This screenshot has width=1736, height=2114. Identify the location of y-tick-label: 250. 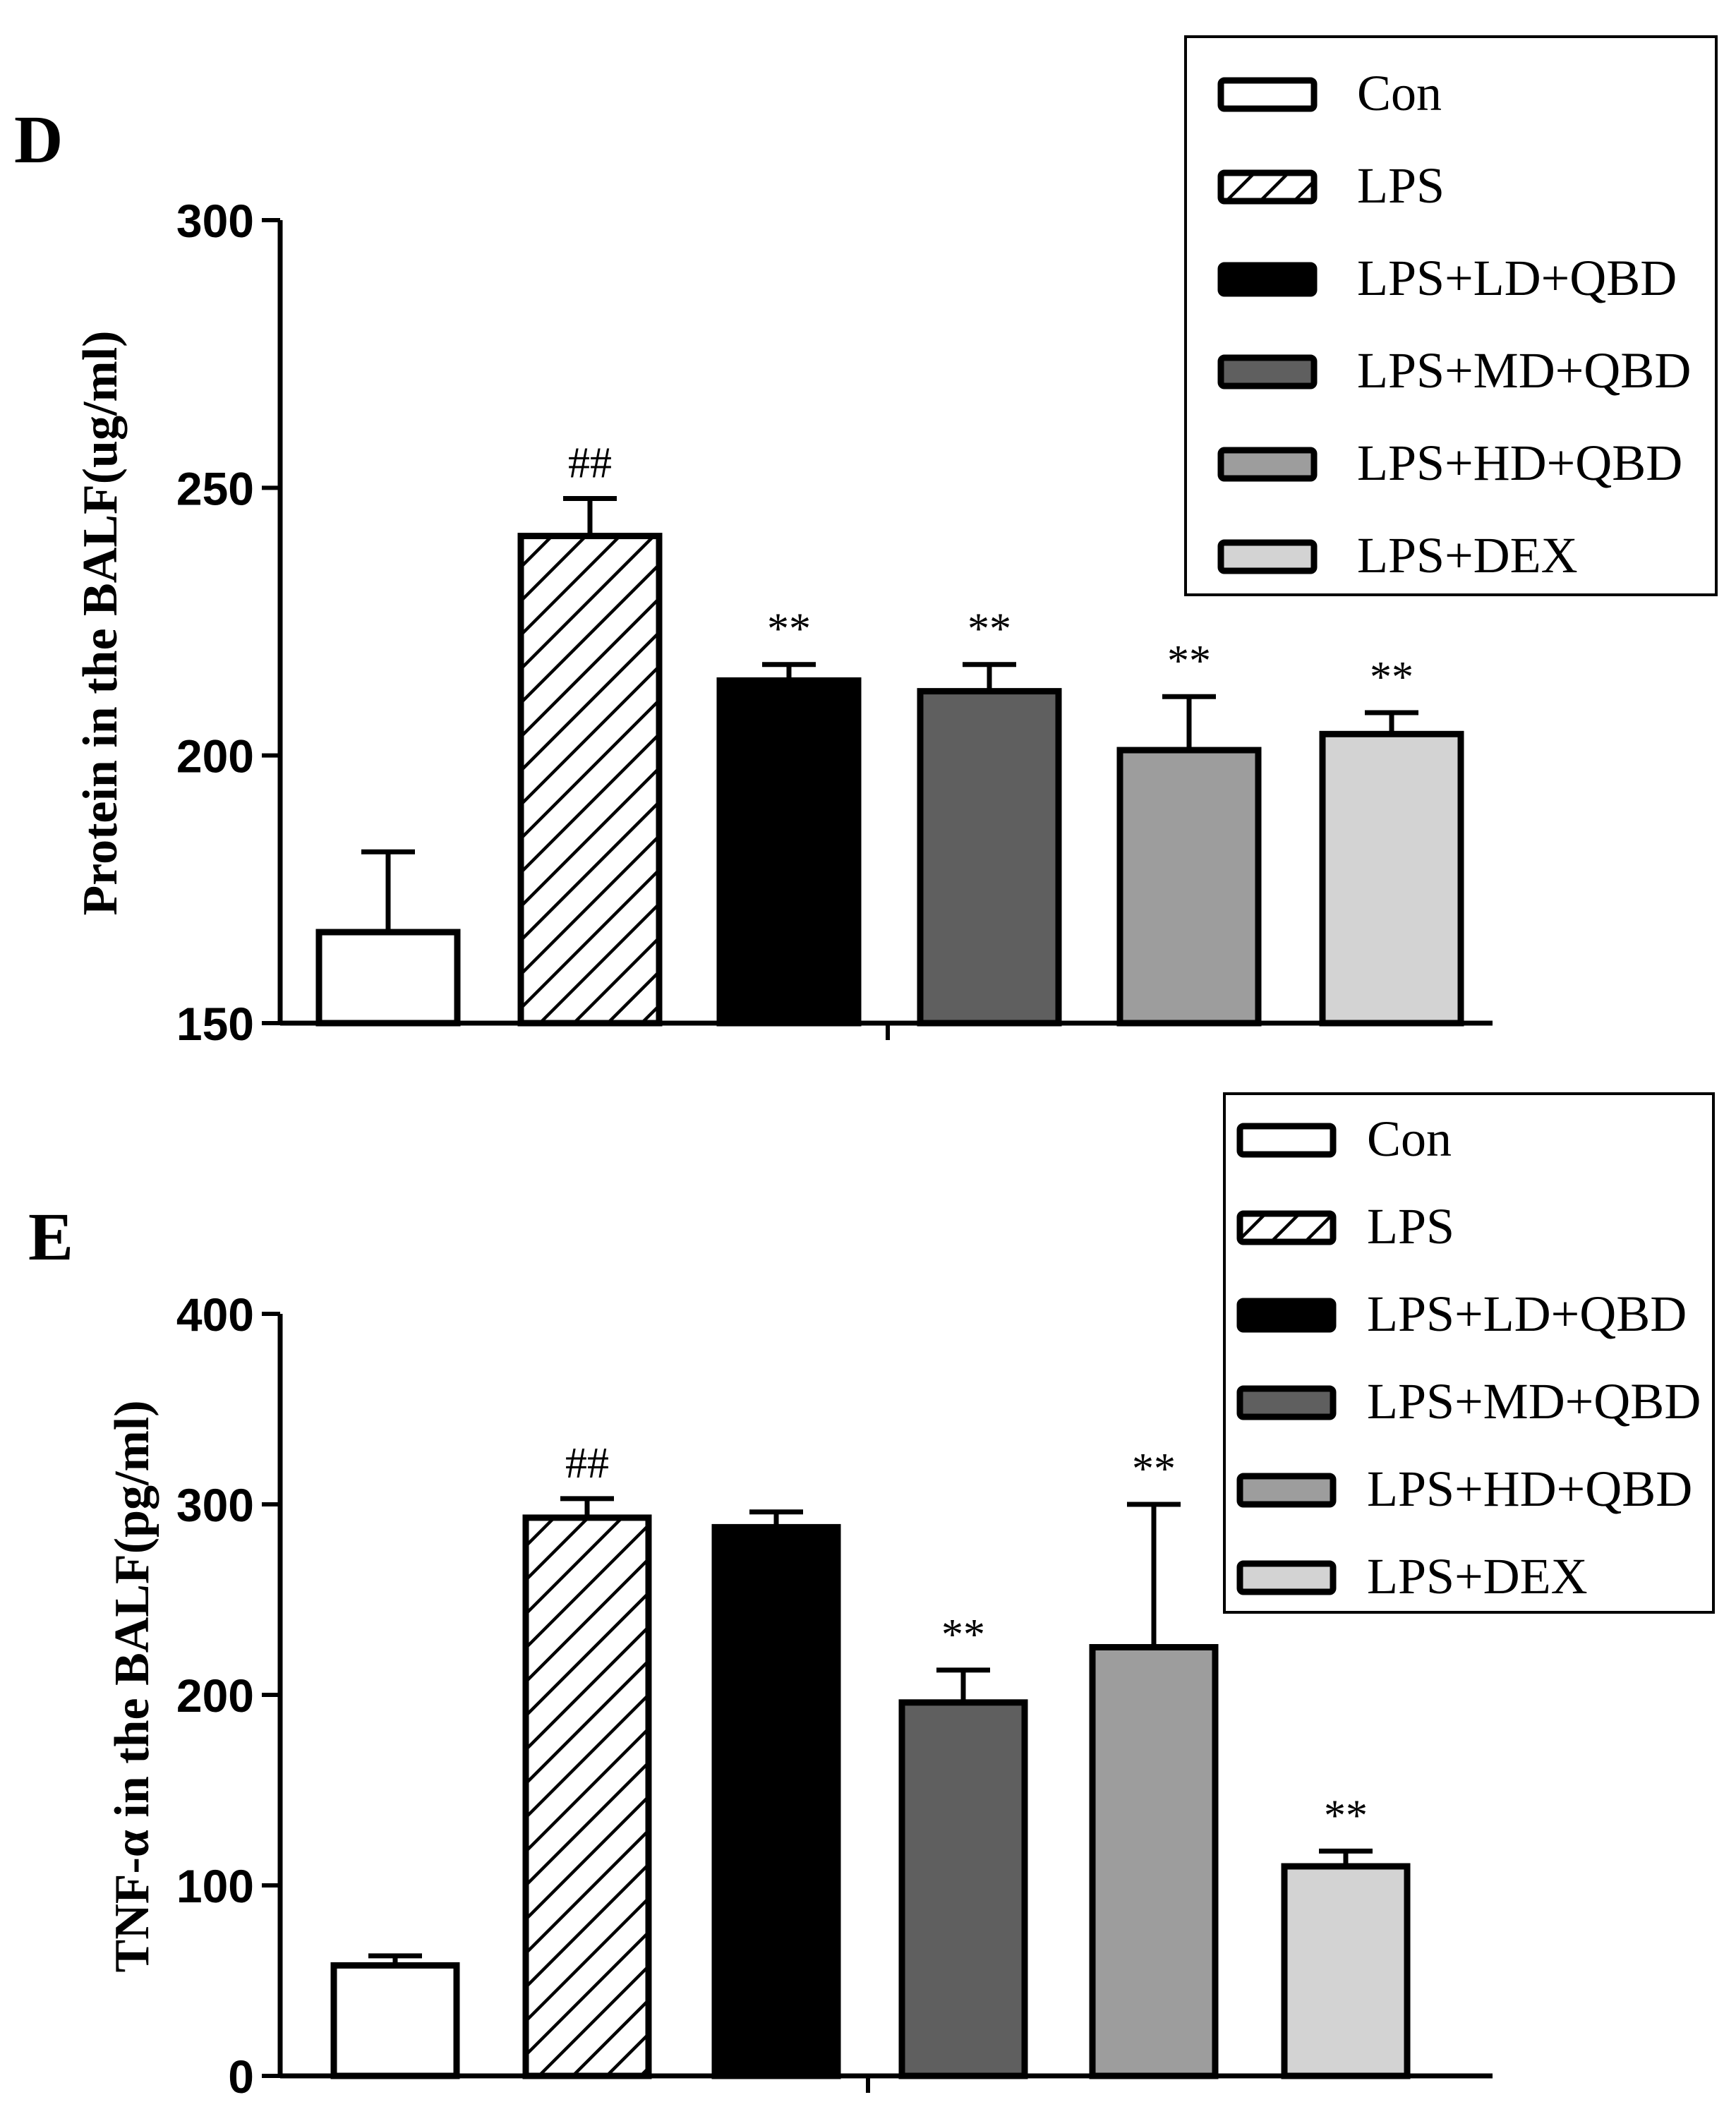
(215, 488).